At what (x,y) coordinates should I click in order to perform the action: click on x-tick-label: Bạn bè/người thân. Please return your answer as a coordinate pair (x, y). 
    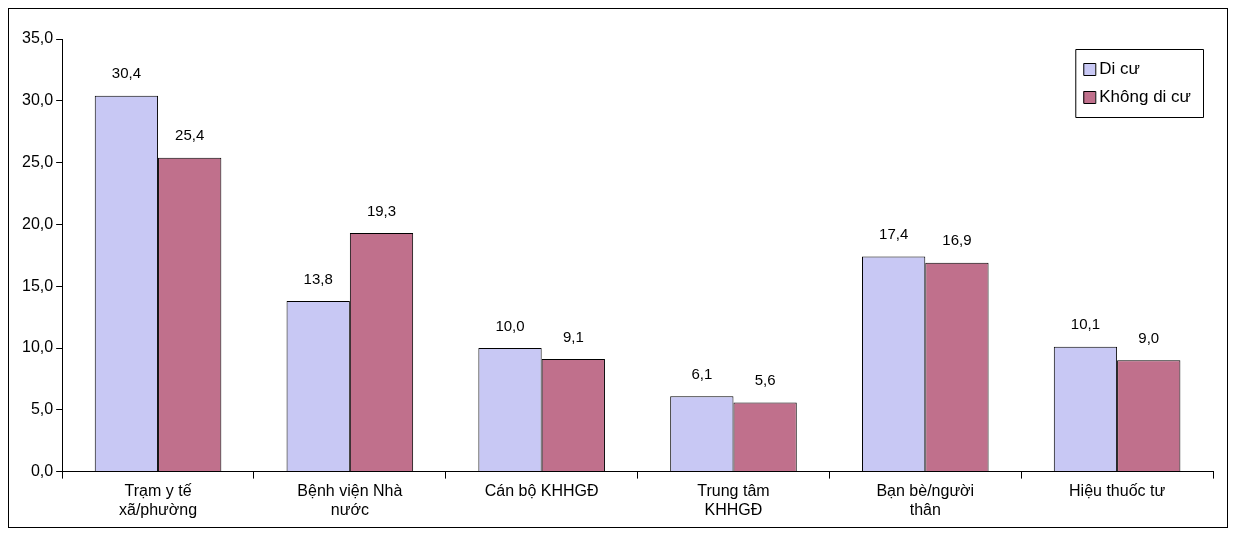
    Looking at the image, I should click on (925, 499).